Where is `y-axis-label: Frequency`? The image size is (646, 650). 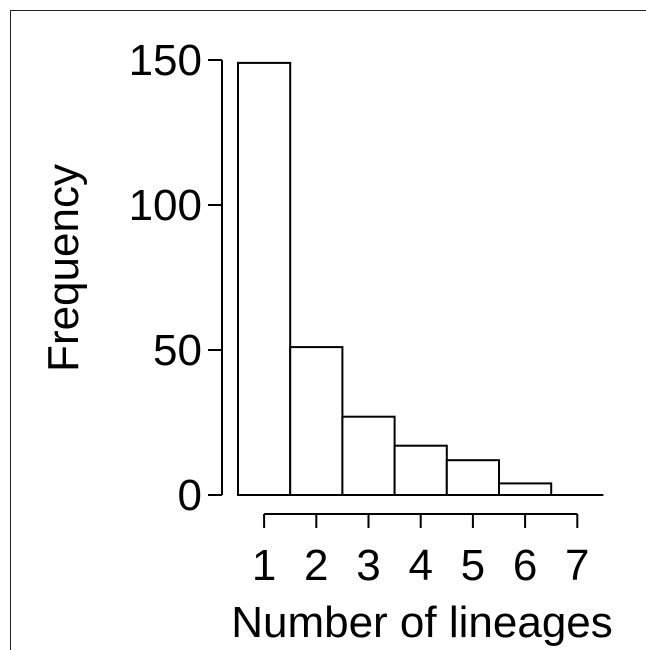 y-axis-label: Frequency is located at coordinates (63, 268).